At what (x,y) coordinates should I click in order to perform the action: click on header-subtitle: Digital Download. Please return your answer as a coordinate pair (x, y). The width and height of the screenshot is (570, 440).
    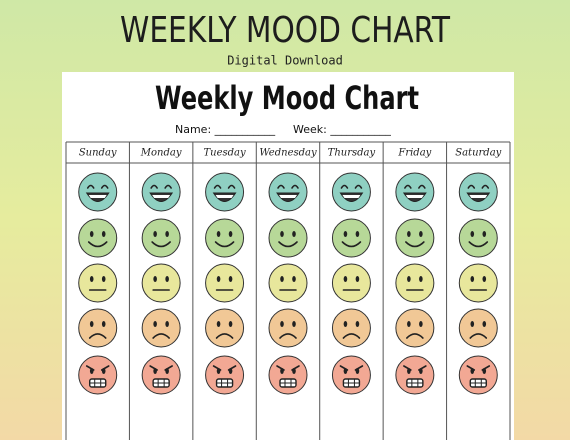
    Looking at the image, I should click on (285, 61).